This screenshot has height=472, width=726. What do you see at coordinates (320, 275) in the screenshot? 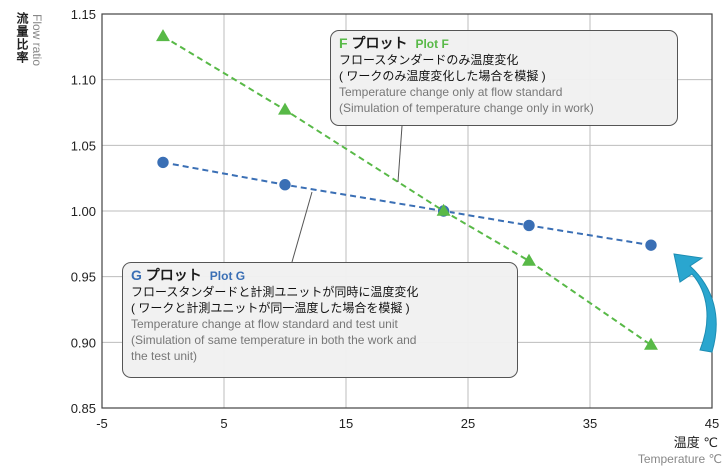
I see `callout-g-heading: G プロット Plot G` at bounding box center [320, 275].